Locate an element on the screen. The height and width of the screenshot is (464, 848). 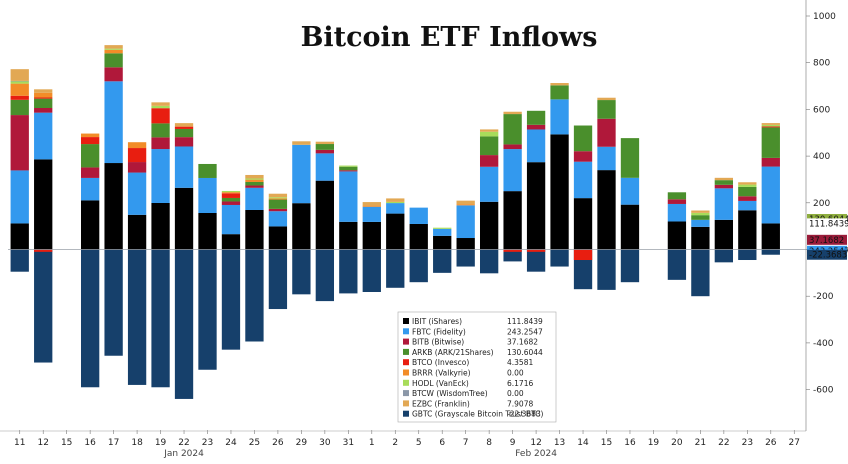
legend-label: BRRR (Valkyrie) is located at coordinates (441, 373).